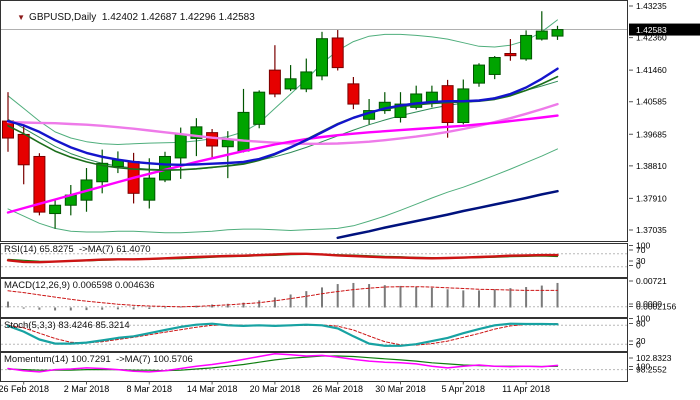 This screenshot has width=700, height=400. Describe the element at coordinates (651, 6) in the screenshot. I see `price-axis-label: 1.43235` at that location.